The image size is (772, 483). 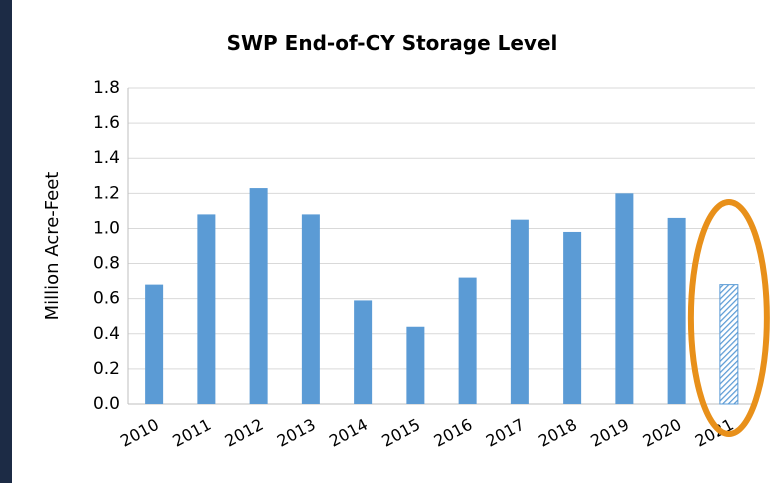 I want to click on y-tick-label: 1.0, so click(x=106, y=228).